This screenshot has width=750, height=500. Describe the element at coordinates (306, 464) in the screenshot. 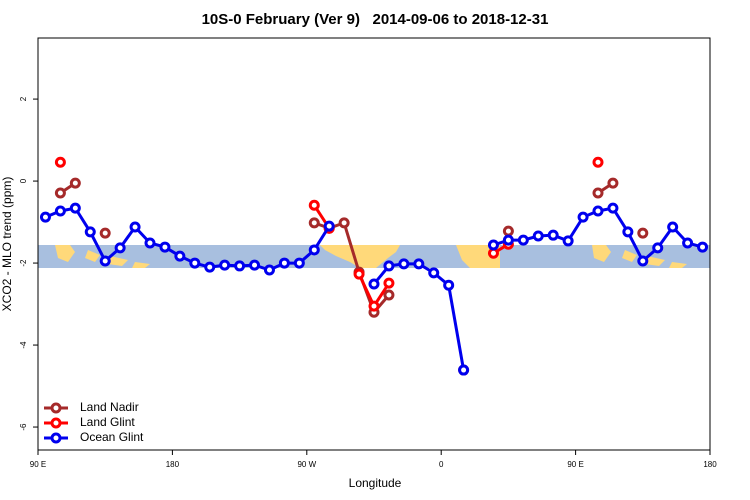

I see `x-tick-label: 90 W` at that location.